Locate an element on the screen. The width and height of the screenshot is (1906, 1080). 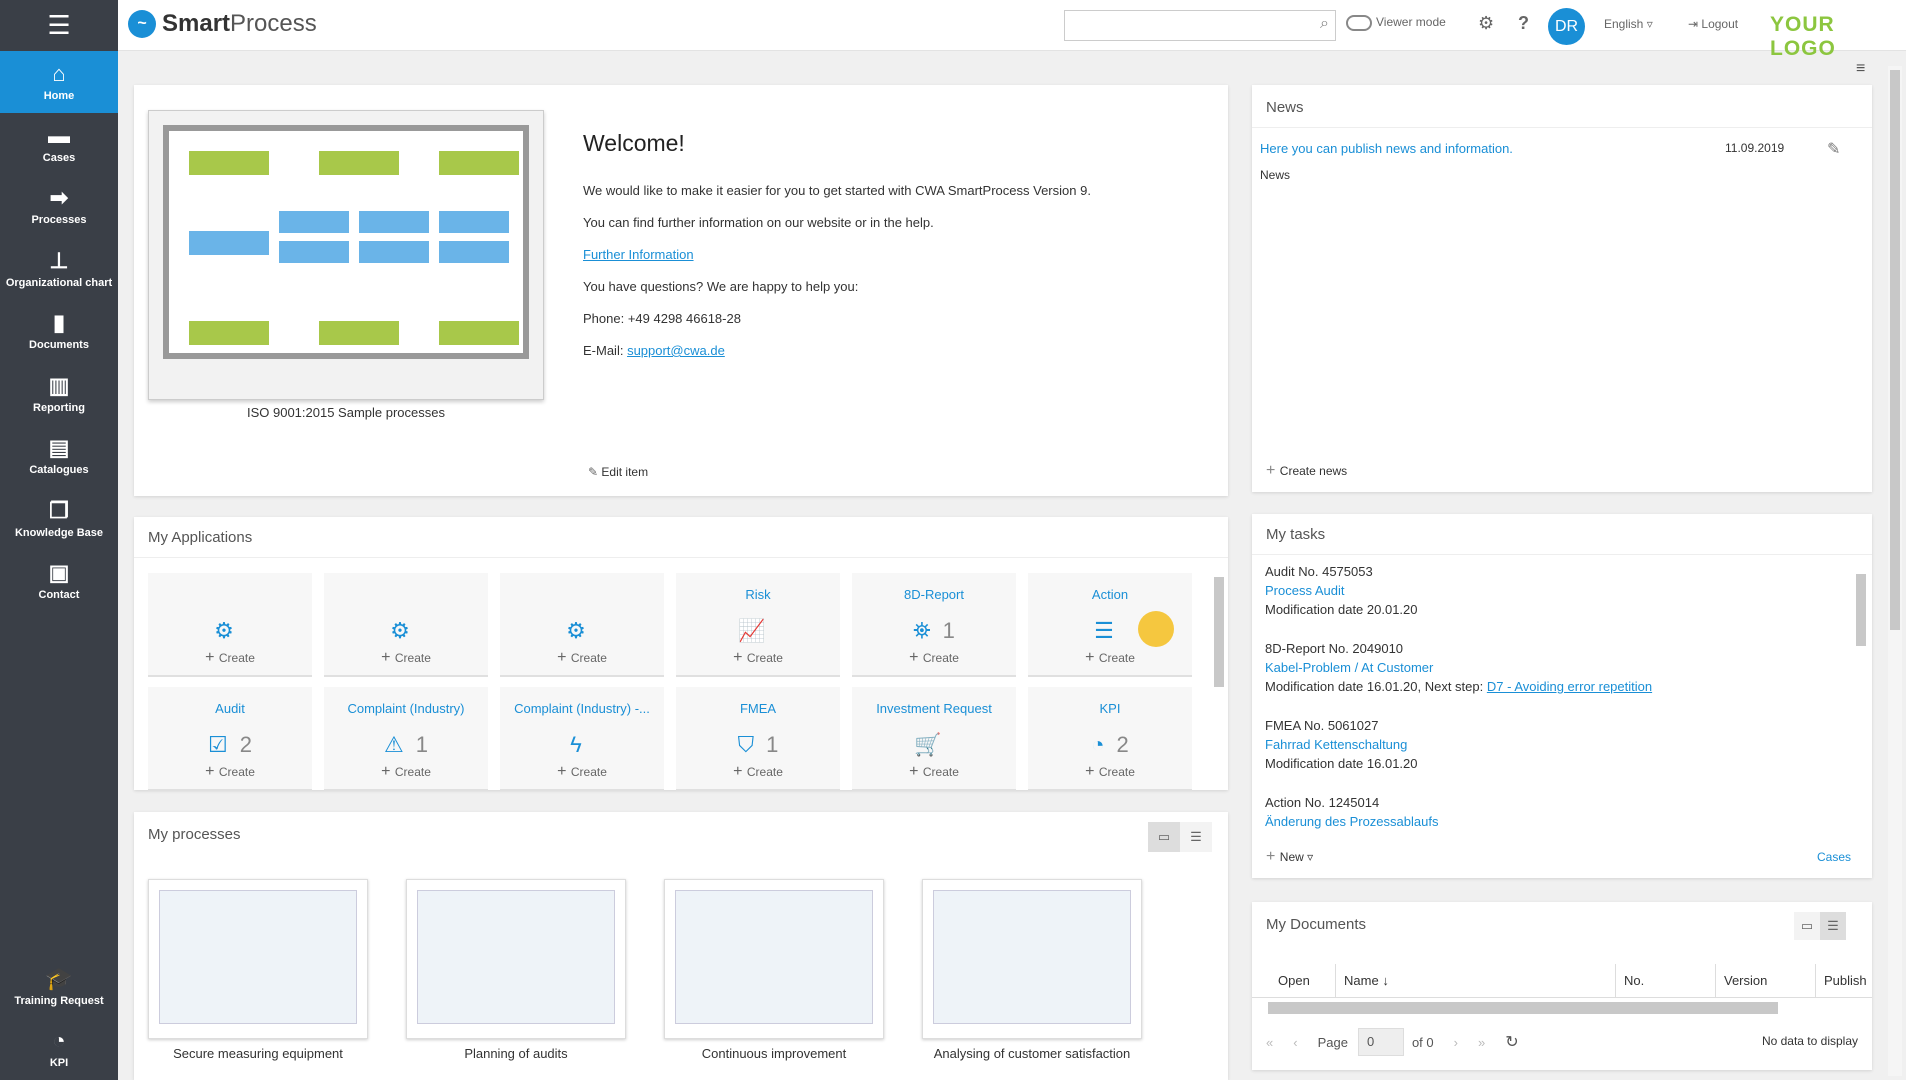
avatar: DR is located at coordinates (1566, 26).